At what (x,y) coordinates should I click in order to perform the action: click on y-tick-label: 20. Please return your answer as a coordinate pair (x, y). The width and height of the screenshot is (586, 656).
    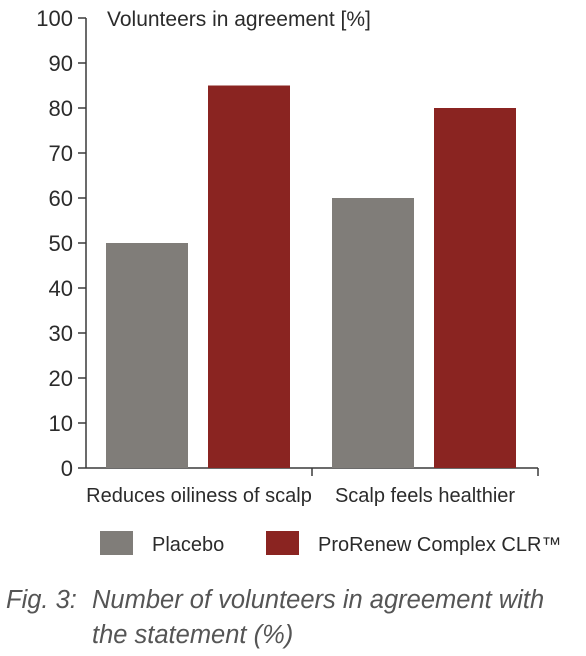
    Looking at the image, I should click on (61, 378).